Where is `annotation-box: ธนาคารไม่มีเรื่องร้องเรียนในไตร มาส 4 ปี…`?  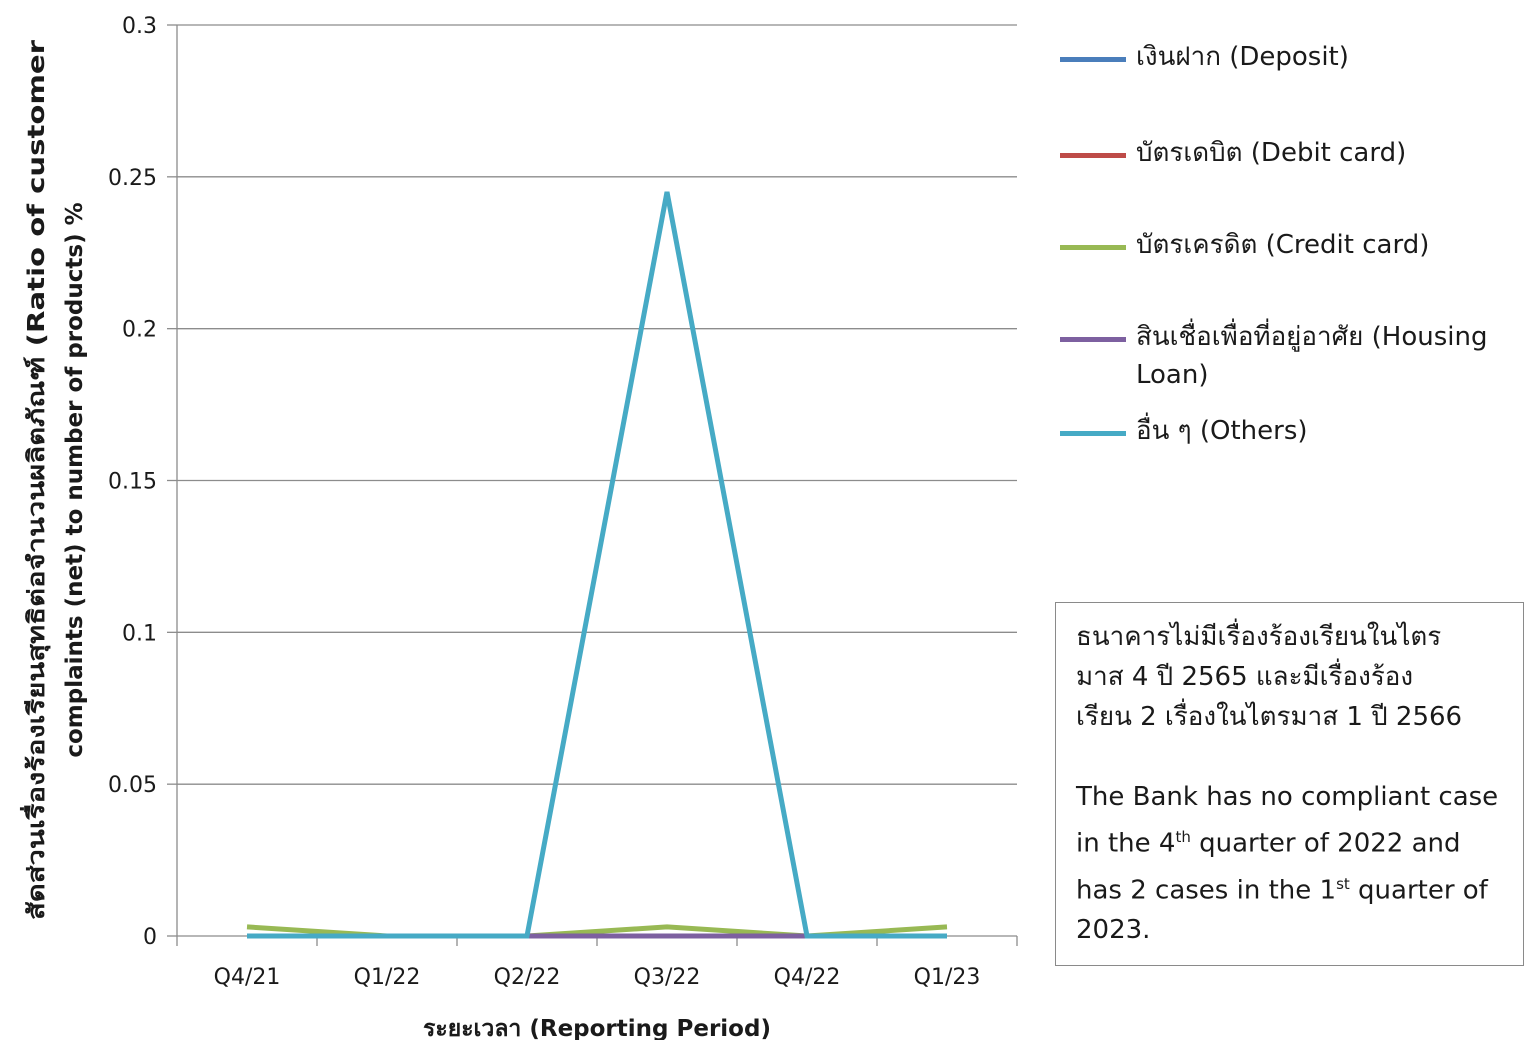 annotation-box: ธนาคารไม่มีเรื่องร้องเรียนในไตร มาส 4 ปี… is located at coordinates (1289, 784).